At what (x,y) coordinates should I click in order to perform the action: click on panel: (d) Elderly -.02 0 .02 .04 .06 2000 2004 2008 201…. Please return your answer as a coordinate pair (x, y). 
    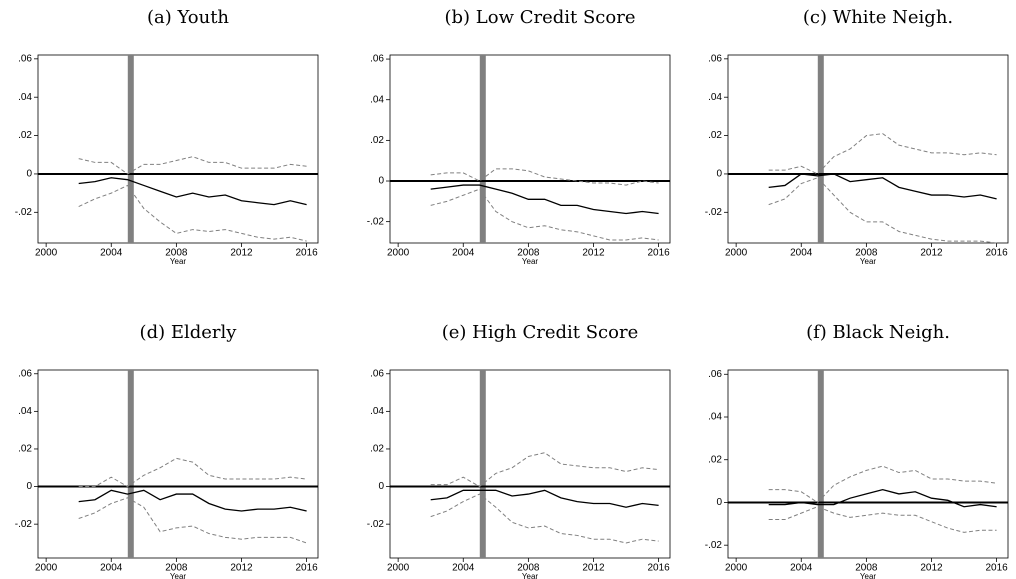
    Looking at the image, I should click on (167, 450).